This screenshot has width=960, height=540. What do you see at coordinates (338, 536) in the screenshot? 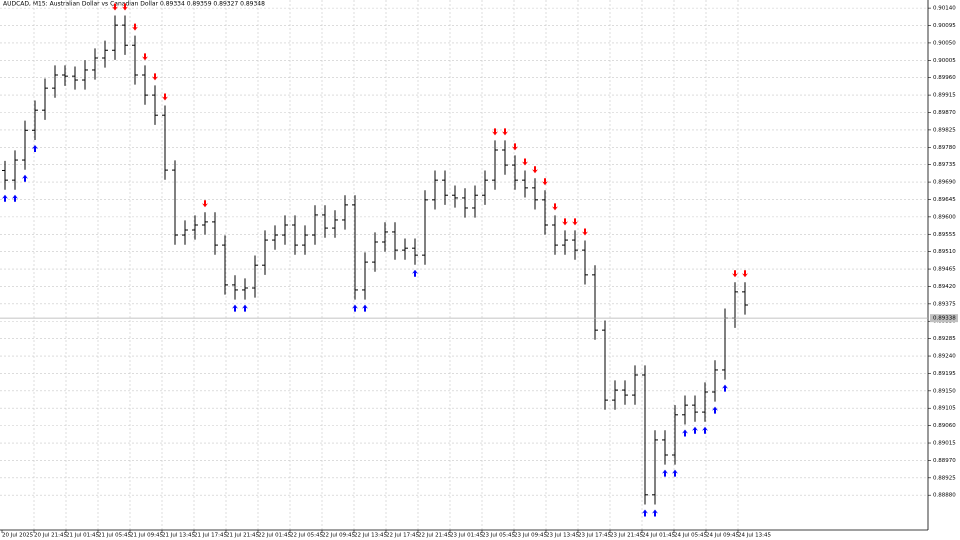
I see `x-tick-label: 22 Jul 09:45` at bounding box center [338, 536].